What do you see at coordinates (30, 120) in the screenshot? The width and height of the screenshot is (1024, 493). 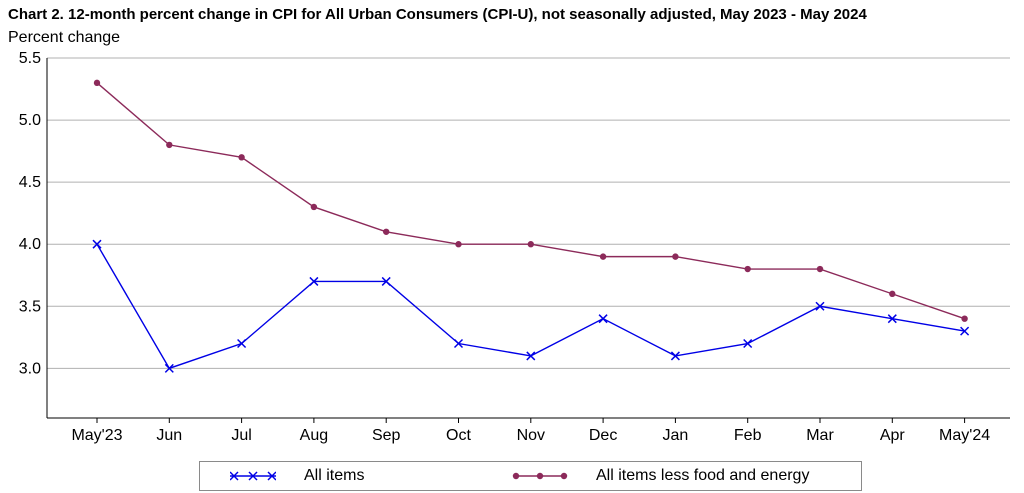 I see `y-tick-label: 5.0` at bounding box center [30, 120].